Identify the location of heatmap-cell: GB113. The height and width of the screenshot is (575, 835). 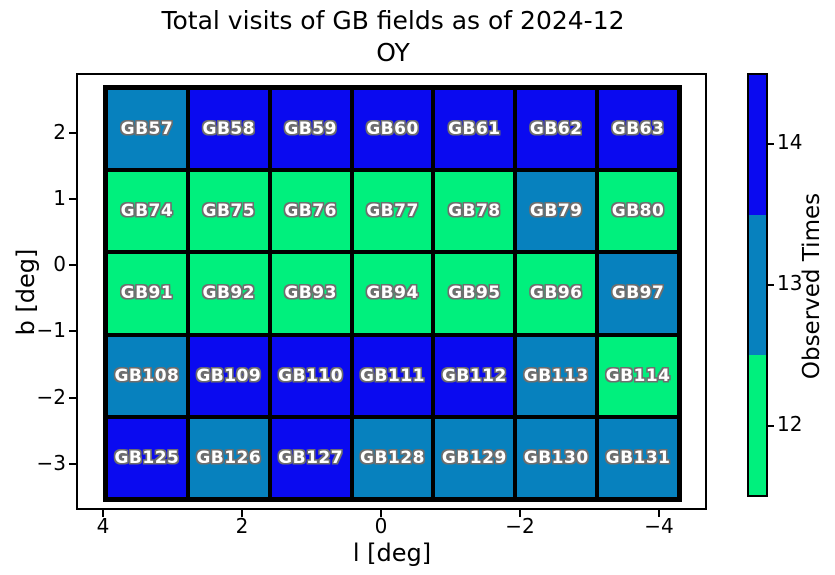
(556, 375).